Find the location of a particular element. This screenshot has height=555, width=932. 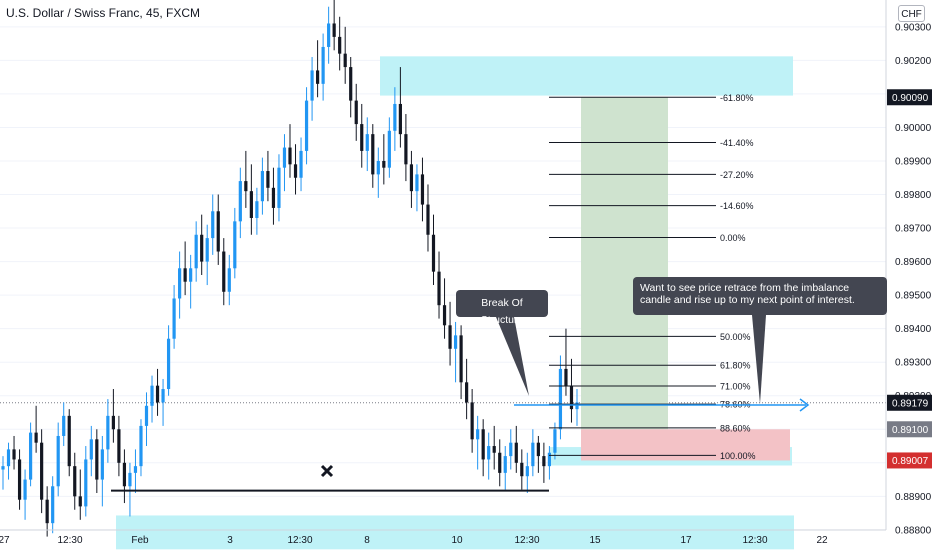

entry-arrow-head is located at coordinates (804, 405).